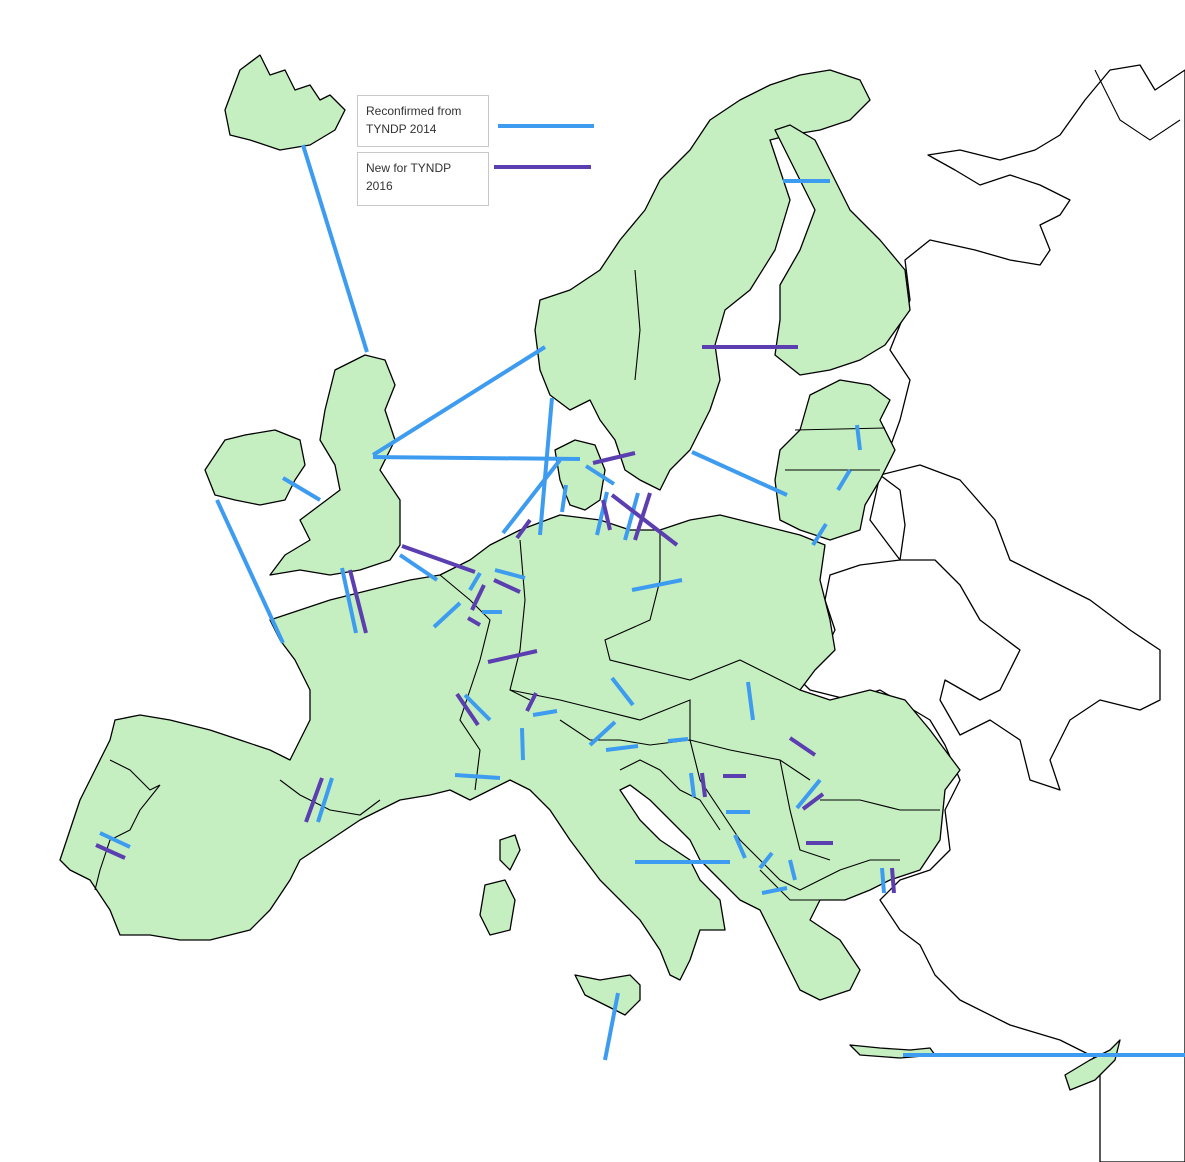 This screenshot has width=1185, height=1162. Describe the element at coordinates (545, 713) in the screenshot. I see `line-at-de` at that location.